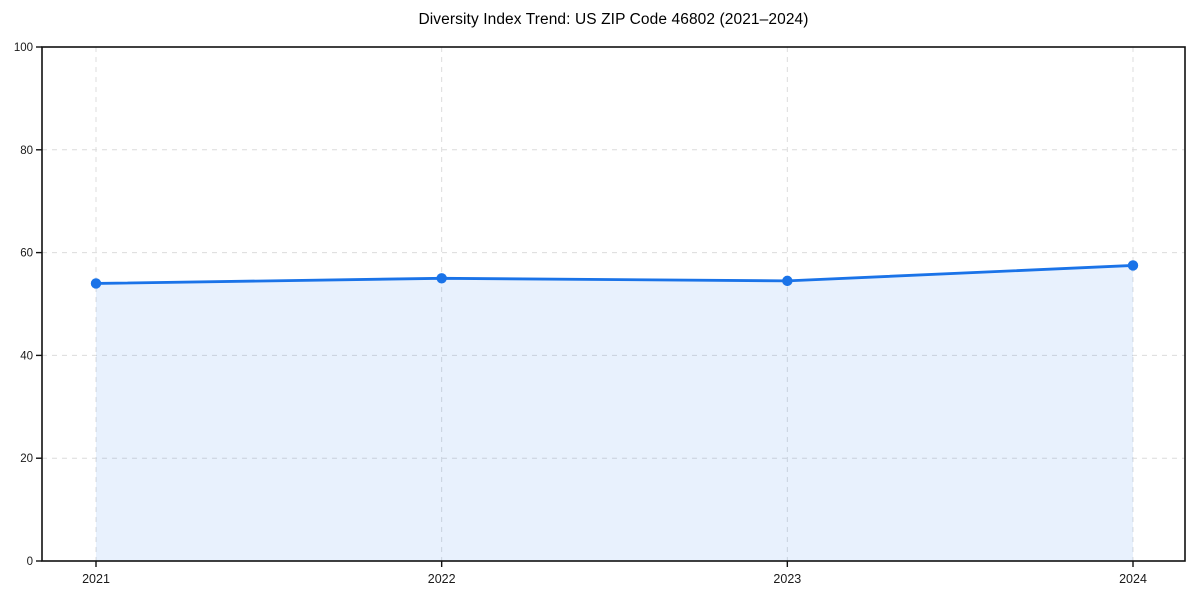  I want to click on x-tick-label: 2023, so click(787, 579).